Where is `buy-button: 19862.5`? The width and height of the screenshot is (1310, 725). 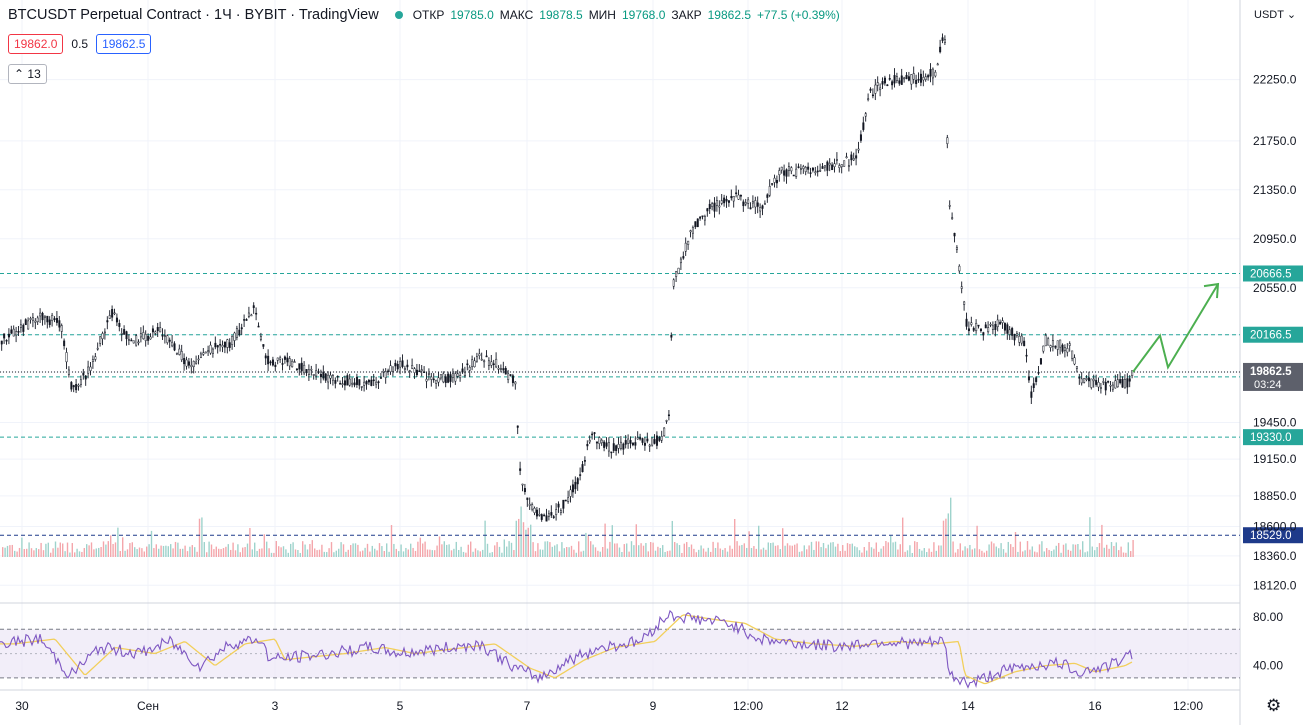 buy-button: 19862.5 is located at coordinates (124, 44).